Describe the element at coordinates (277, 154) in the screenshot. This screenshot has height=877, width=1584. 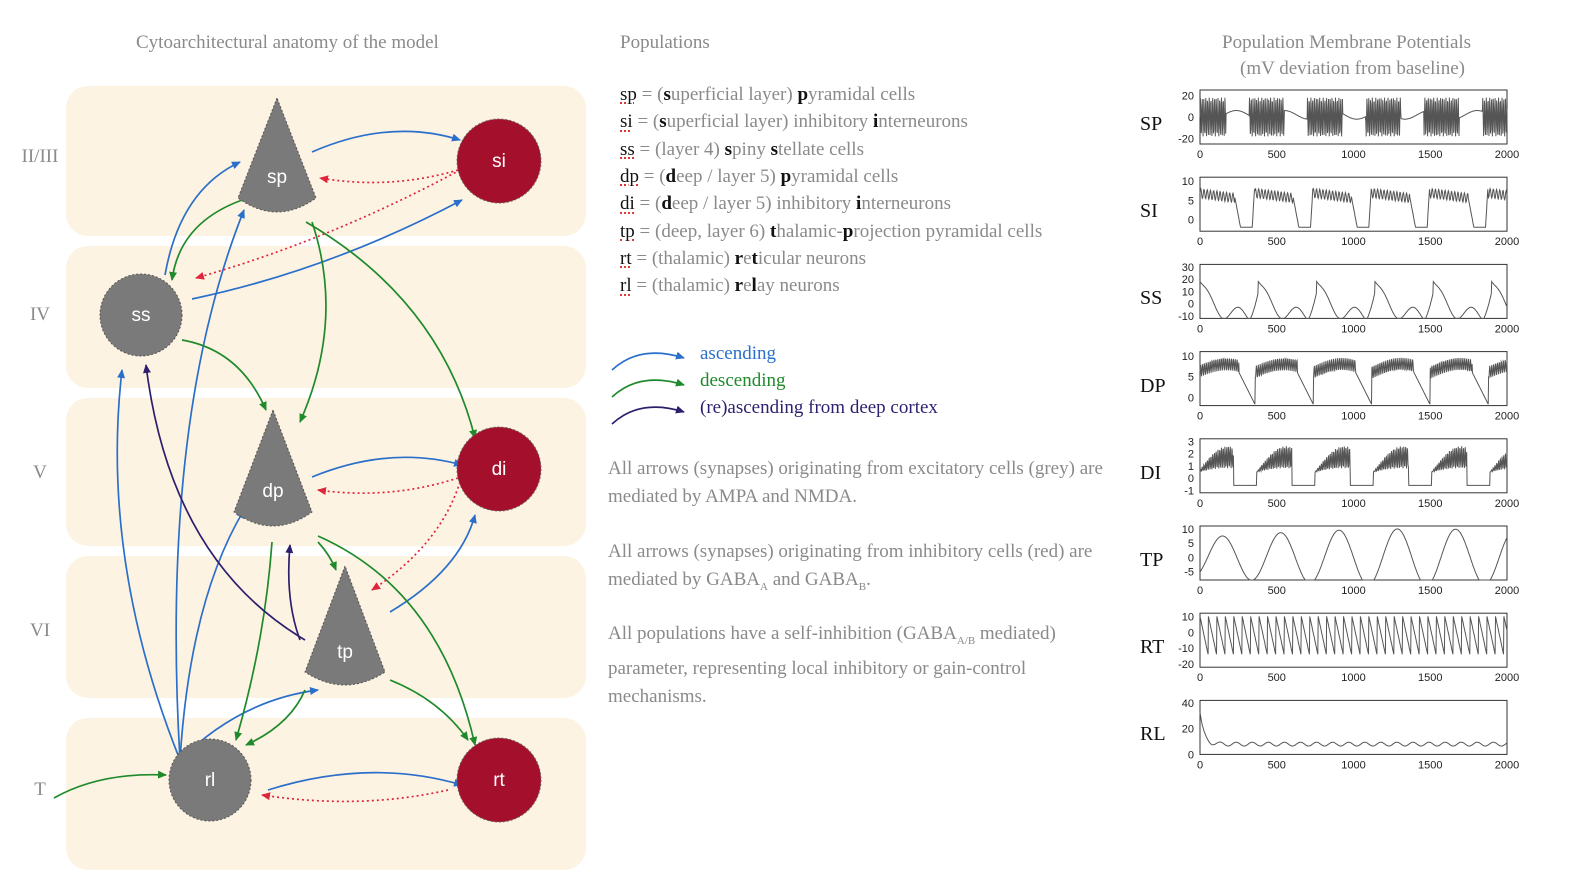
I see `node-sp: sp` at that location.